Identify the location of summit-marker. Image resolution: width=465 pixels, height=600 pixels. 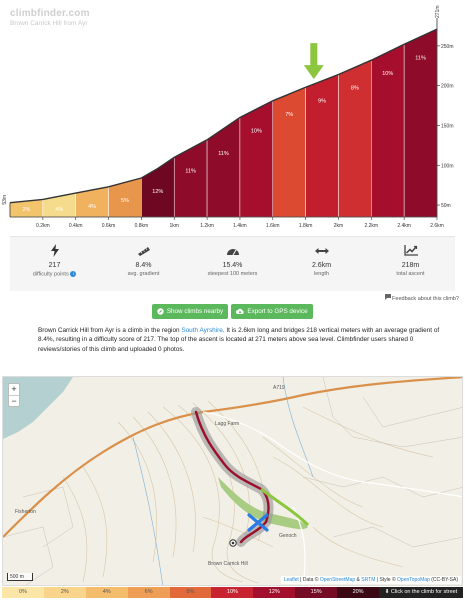
(233, 543).